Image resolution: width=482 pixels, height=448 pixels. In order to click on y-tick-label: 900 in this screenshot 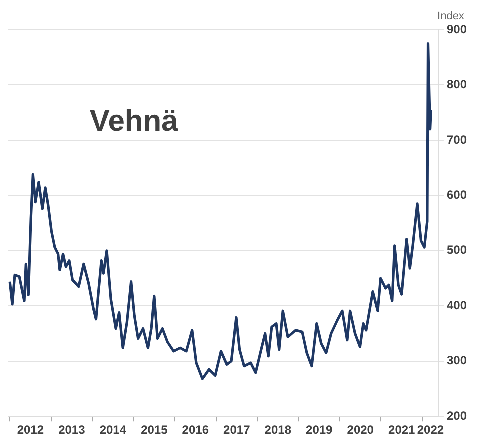, I will do `click(457, 29)`.